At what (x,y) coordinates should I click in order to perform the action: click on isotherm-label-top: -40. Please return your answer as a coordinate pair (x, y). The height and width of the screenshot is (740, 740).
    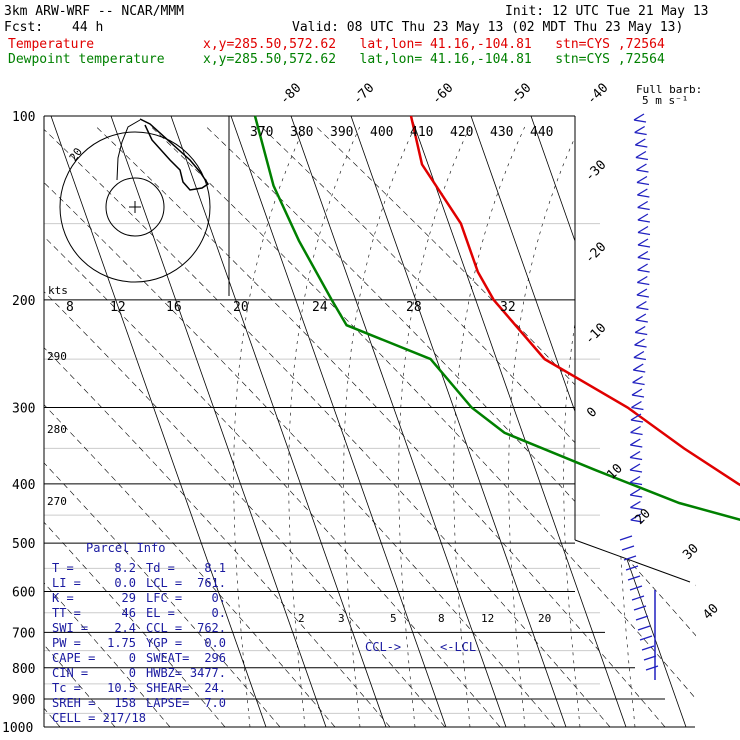
    Looking at the image, I should click on (597, 94).